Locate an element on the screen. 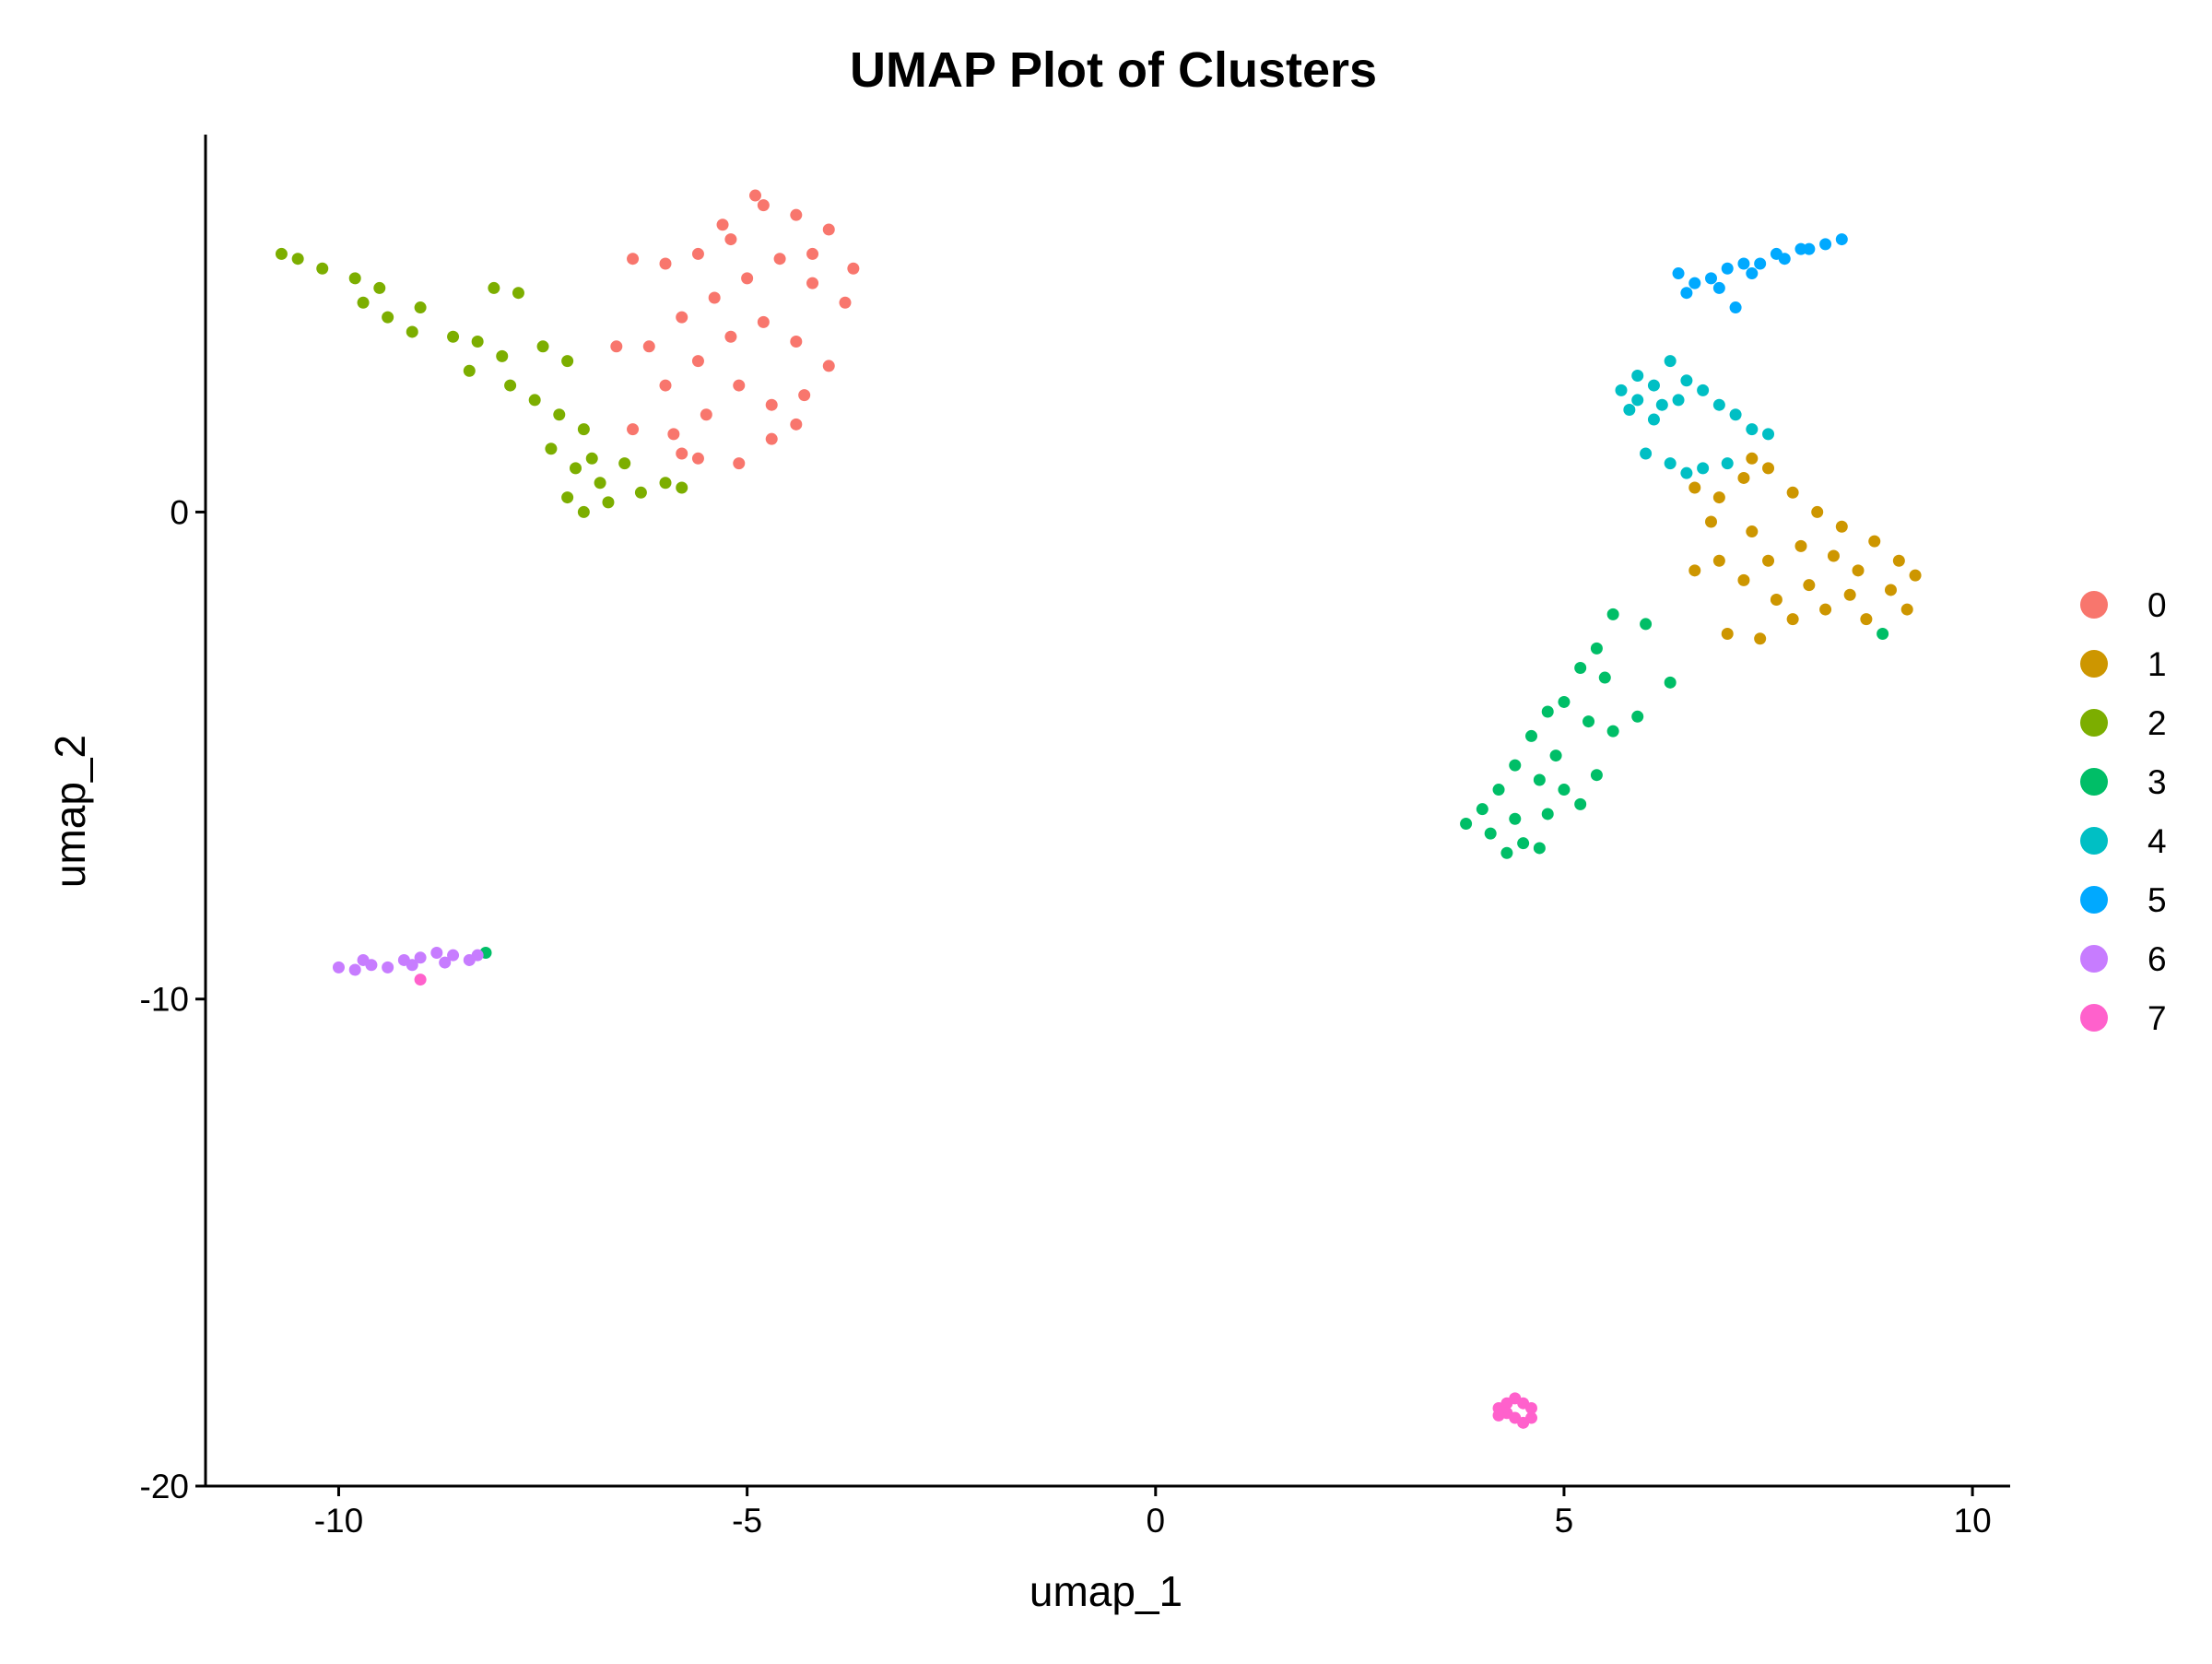 The height and width of the screenshot is (1664, 2212). x-tick-label: -10 is located at coordinates (338, 1521).